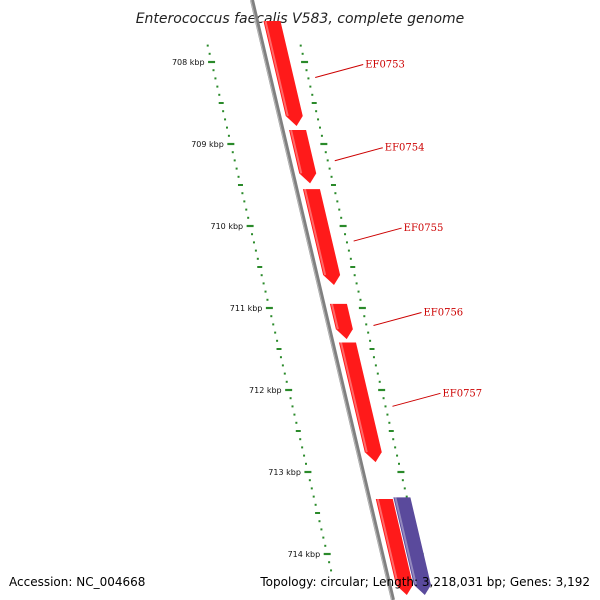  I want to click on tick-label-3: 710 kbp, so click(227, 226).